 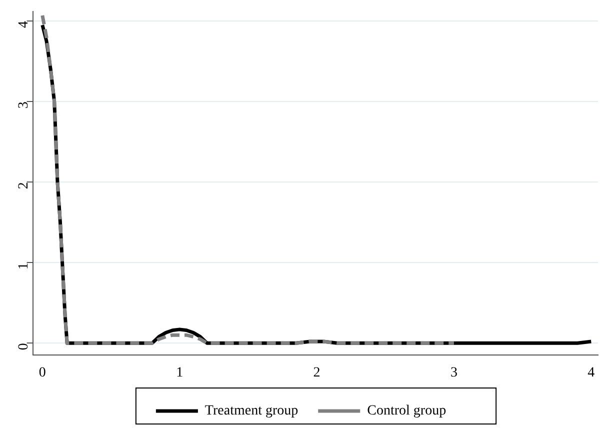 What do you see at coordinates (24, 105) in the screenshot?
I see `y-tick-label: 3` at bounding box center [24, 105].